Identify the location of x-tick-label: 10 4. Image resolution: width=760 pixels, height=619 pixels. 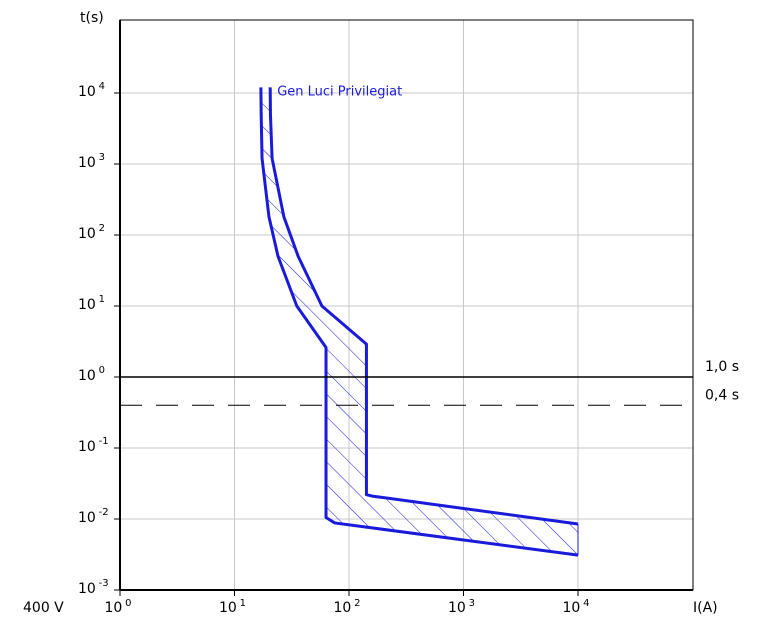
(576, 607).